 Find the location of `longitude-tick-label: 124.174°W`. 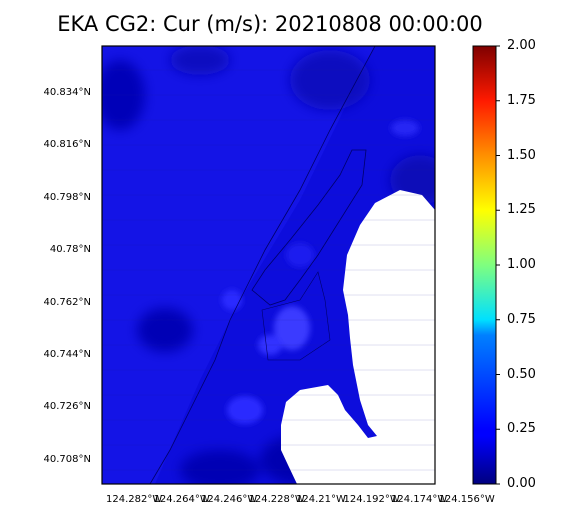

longitude-tick-label: 124.174°W is located at coordinates (419, 499).